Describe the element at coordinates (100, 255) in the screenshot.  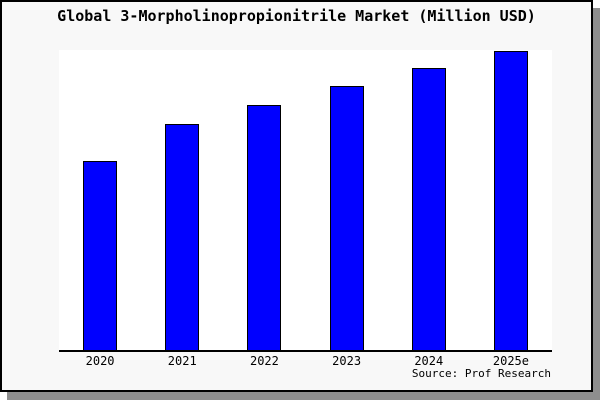
I see `bar-2020` at that location.